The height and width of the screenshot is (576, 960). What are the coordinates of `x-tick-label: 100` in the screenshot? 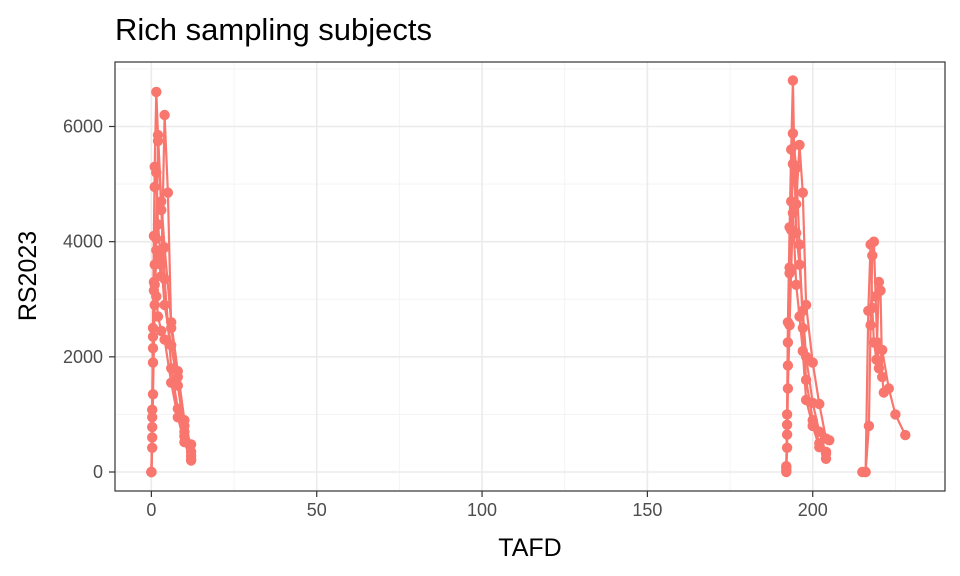 It's located at (482, 510).